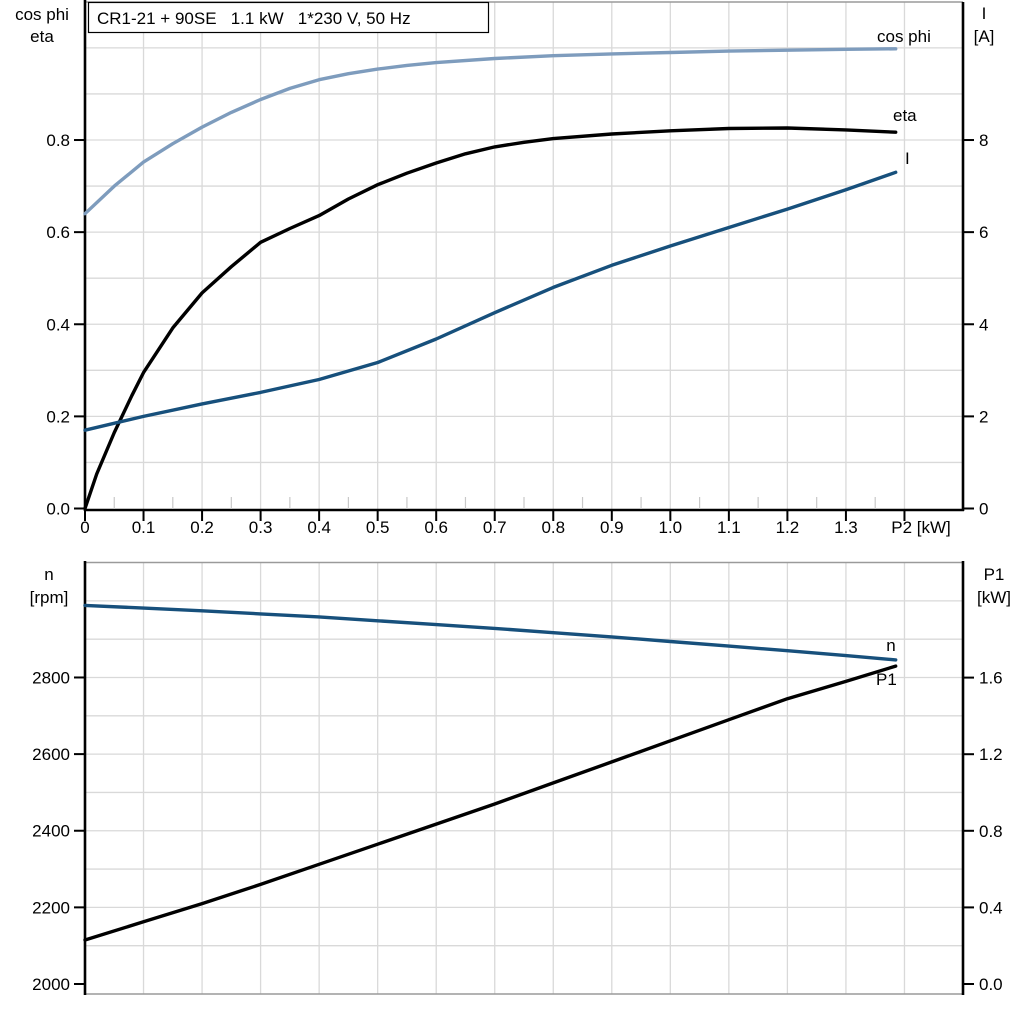  What do you see at coordinates (729, 527) in the screenshot?
I see `x-tick-label: 1.1` at bounding box center [729, 527].